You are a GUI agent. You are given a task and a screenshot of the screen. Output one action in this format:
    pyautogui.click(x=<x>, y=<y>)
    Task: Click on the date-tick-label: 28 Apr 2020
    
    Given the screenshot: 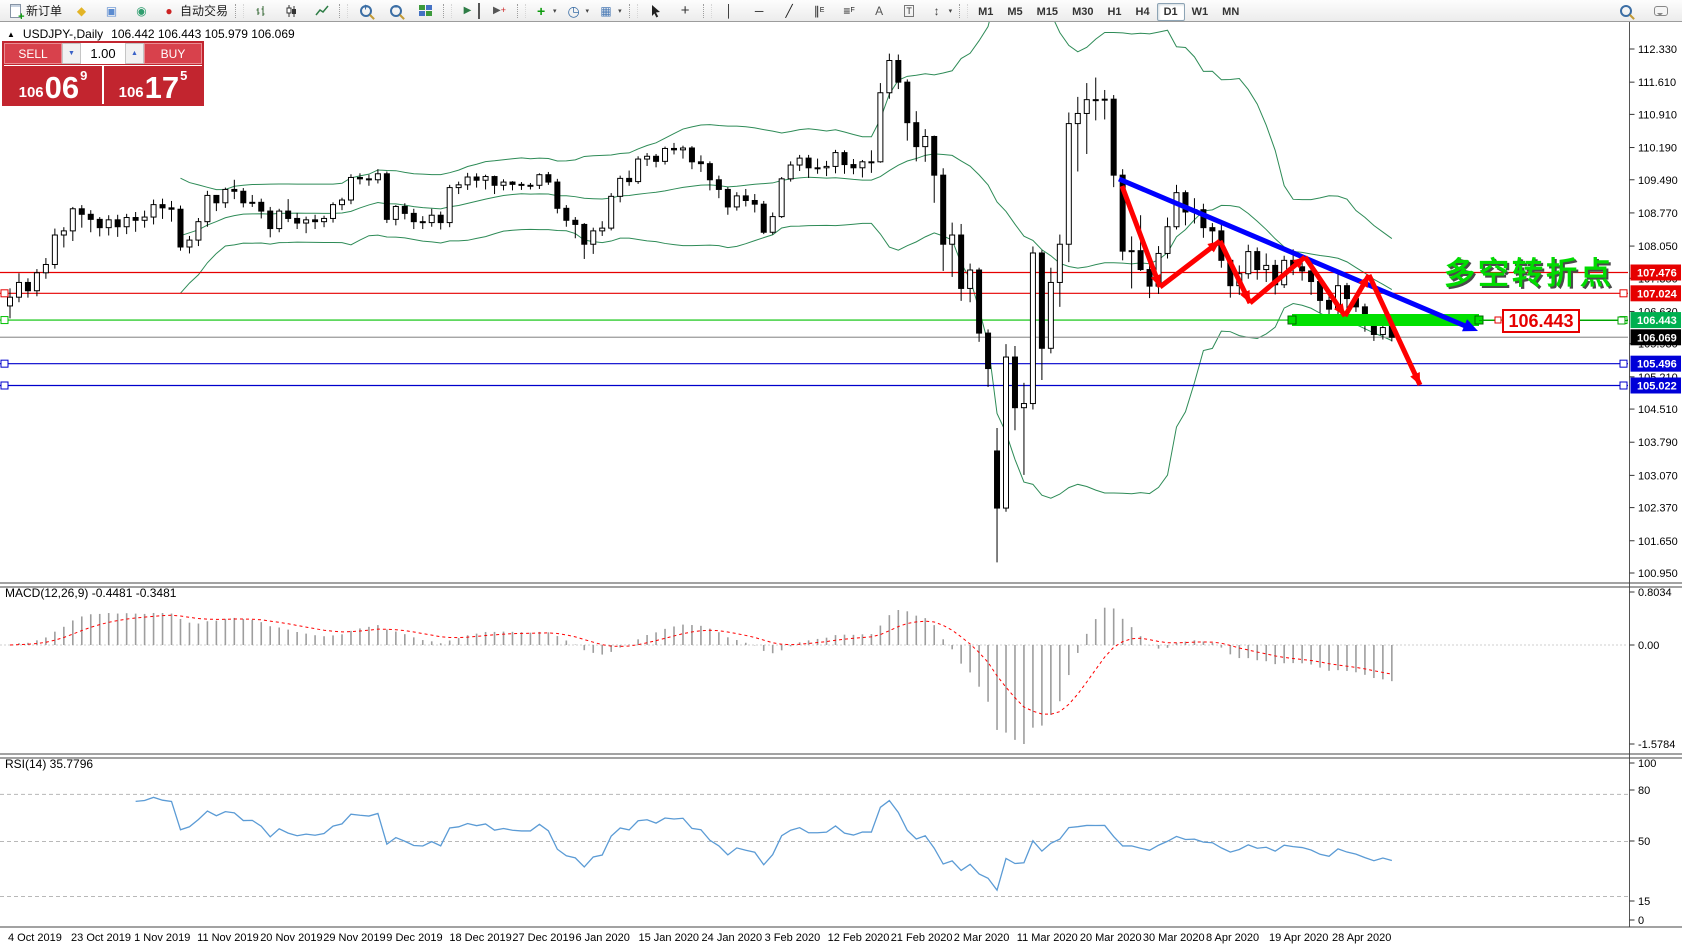 What is the action you would take?
    pyautogui.click(x=1361, y=938)
    